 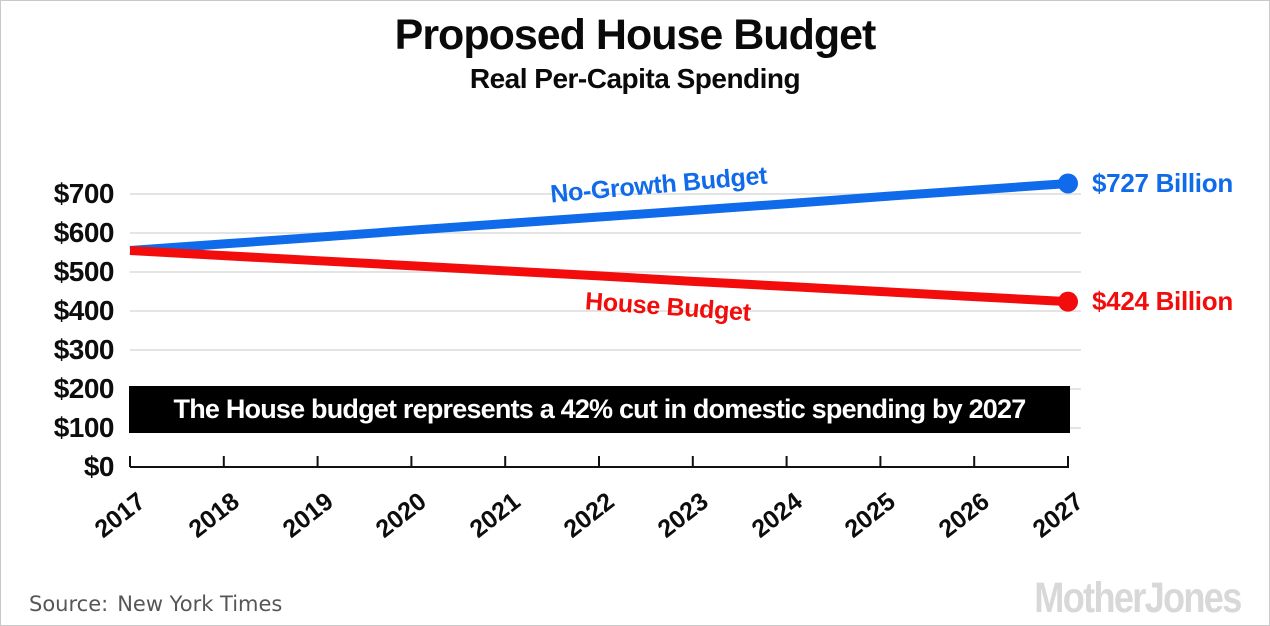 What do you see at coordinates (84, 310) in the screenshot?
I see `y-axis-label: $400` at bounding box center [84, 310].